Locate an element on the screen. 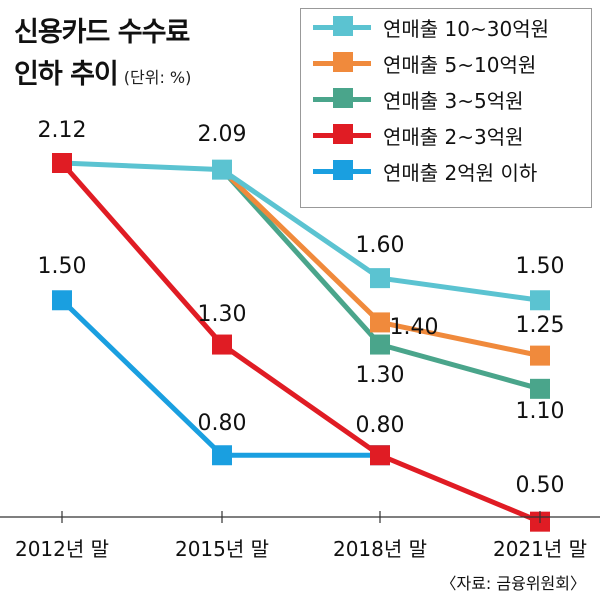 The image size is (600, 600). chart-title: 신용카드 수수료 is located at coordinates (102, 32).